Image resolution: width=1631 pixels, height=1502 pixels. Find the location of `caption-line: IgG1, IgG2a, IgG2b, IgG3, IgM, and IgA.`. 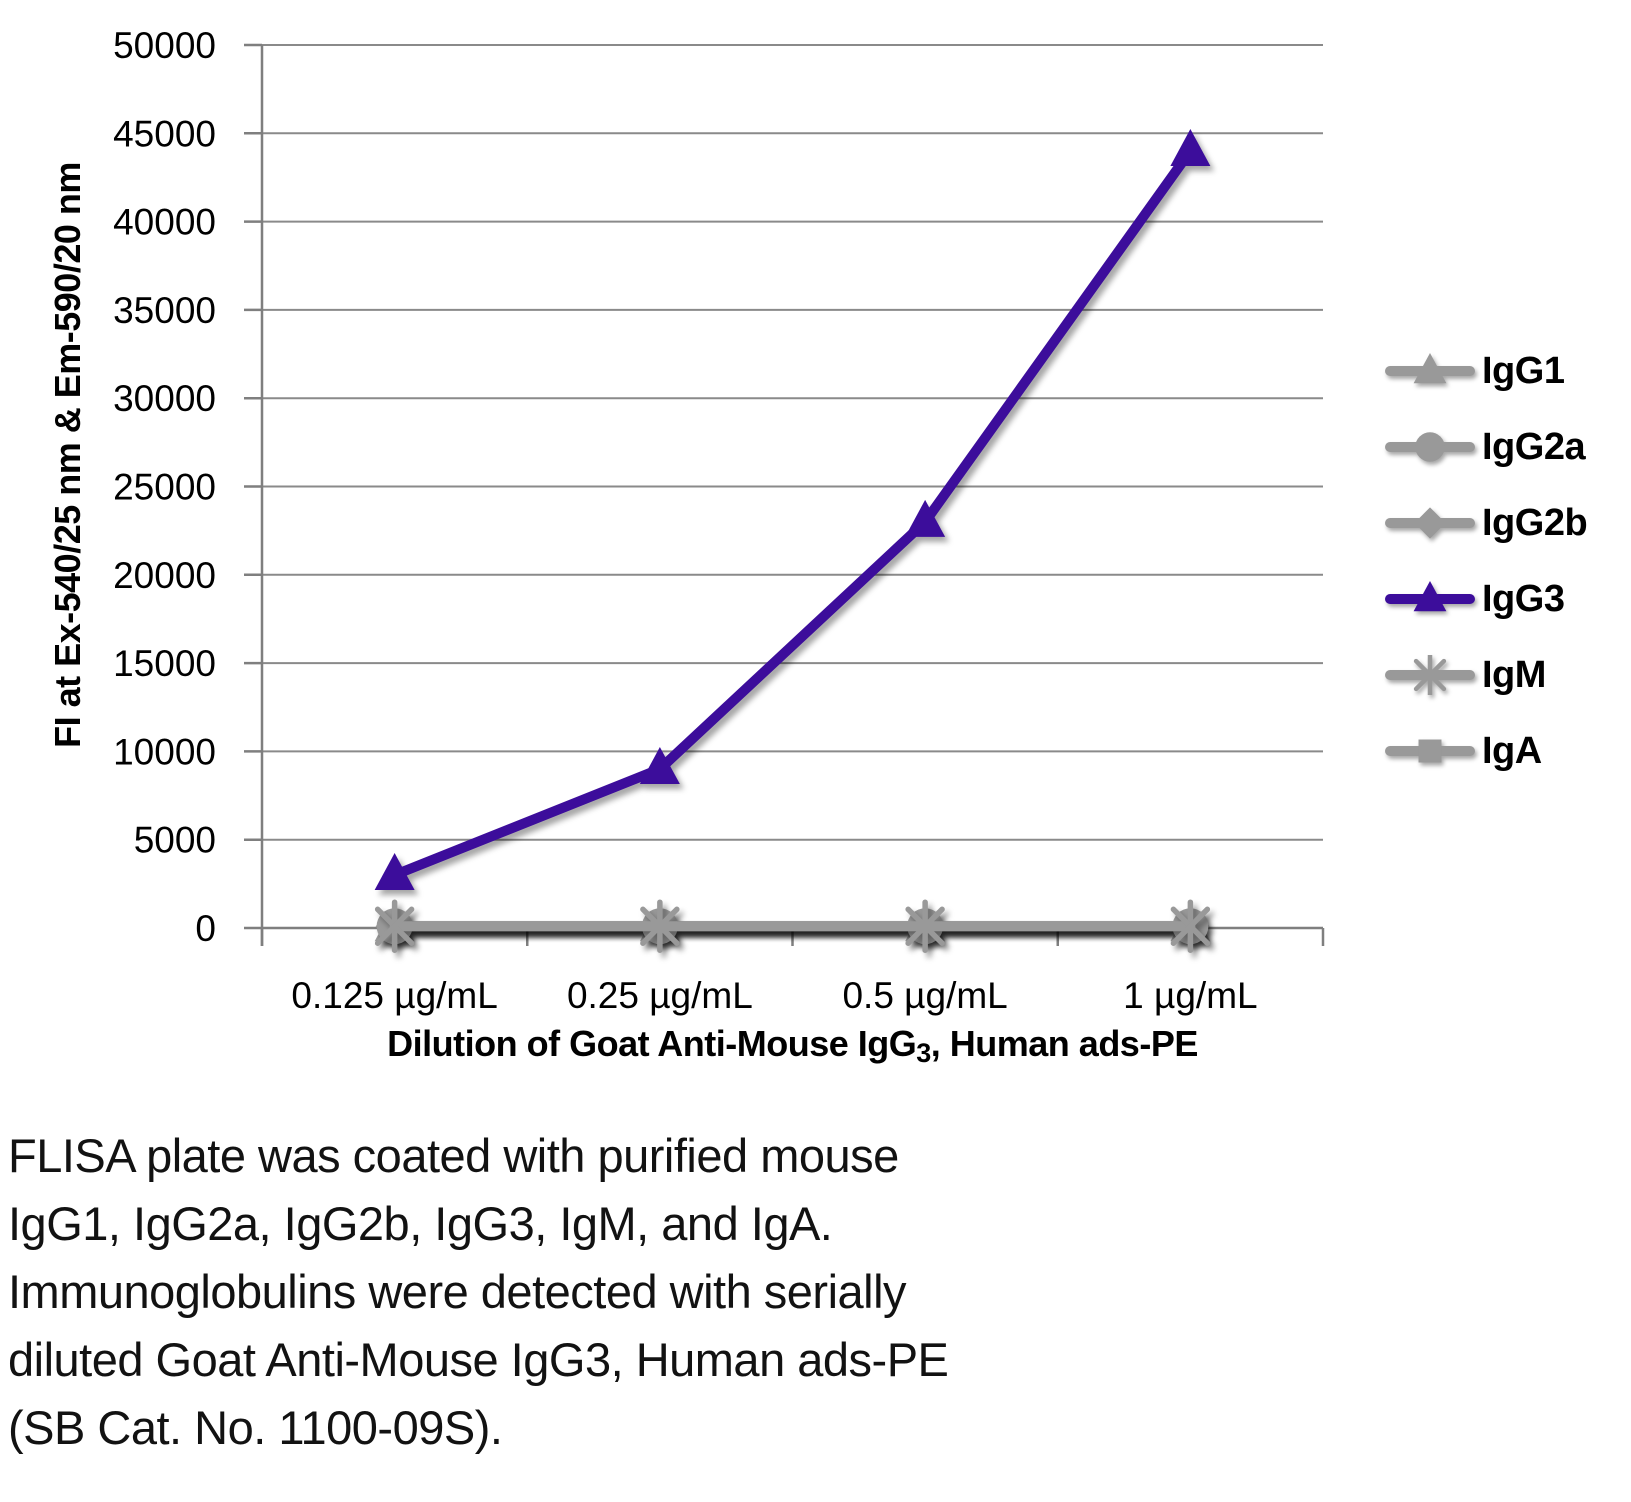

caption-line: IgG1, IgG2a, IgG2b, IgG3, IgM, and IgA. is located at coordinates (420, 1223).